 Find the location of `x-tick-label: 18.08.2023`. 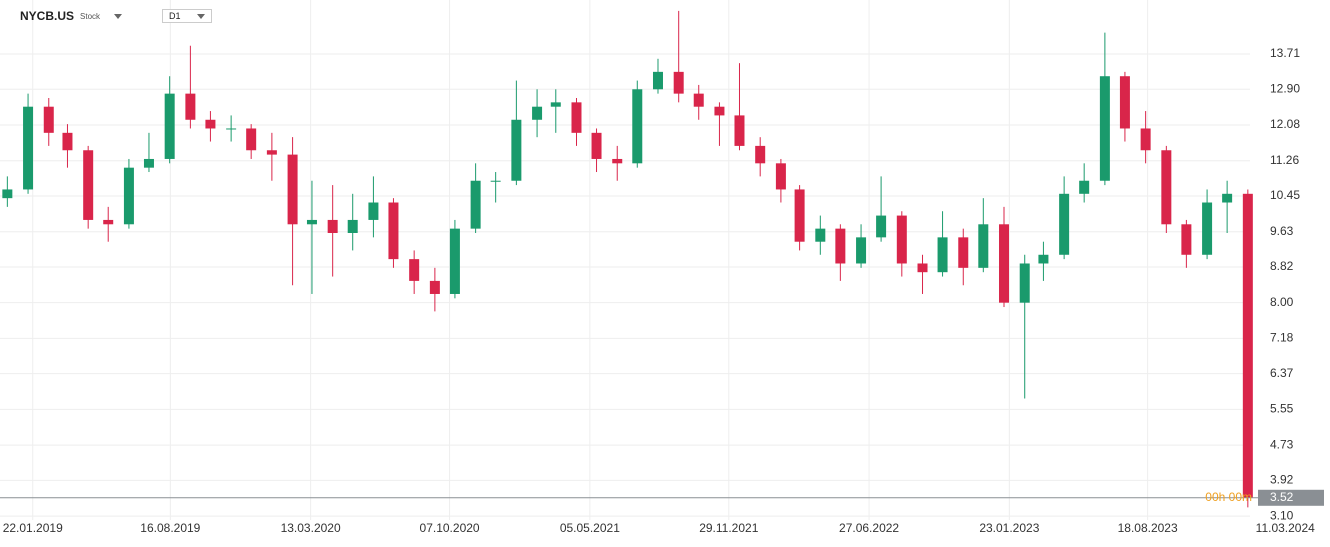

x-tick-label: 18.08.2023 is located at coordinates (1148, 528).